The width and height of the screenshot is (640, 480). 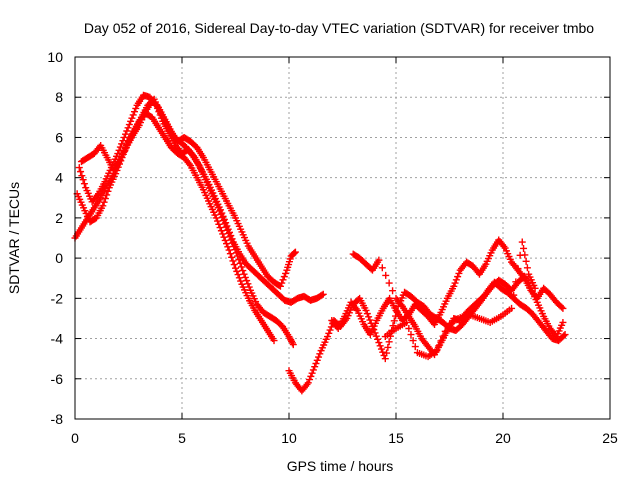 What do you see at coordinates (610, 438) in the screenshot?
I see `x-tick-label: 25` at bounding box center [610, 438].